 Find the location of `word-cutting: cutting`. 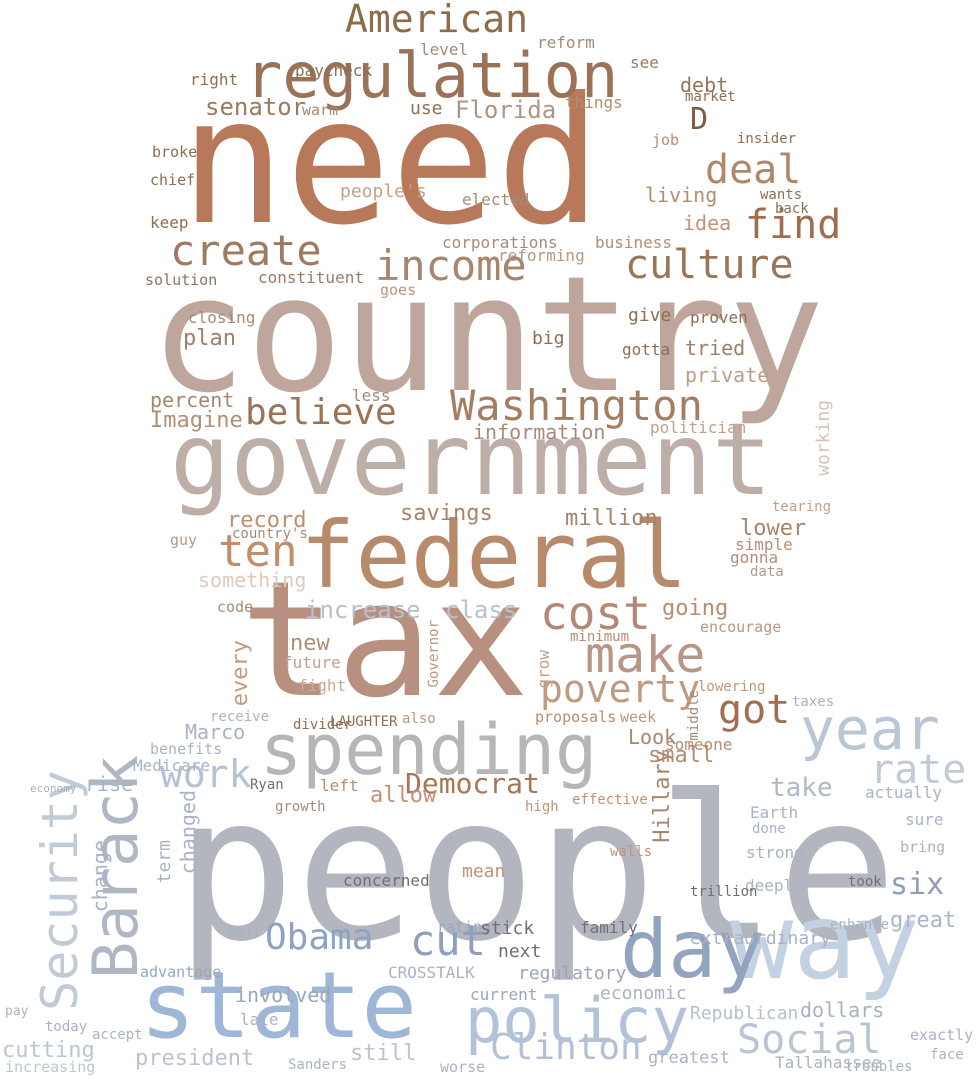

word-cutting: cutting is located at coordinates (48, 1050).